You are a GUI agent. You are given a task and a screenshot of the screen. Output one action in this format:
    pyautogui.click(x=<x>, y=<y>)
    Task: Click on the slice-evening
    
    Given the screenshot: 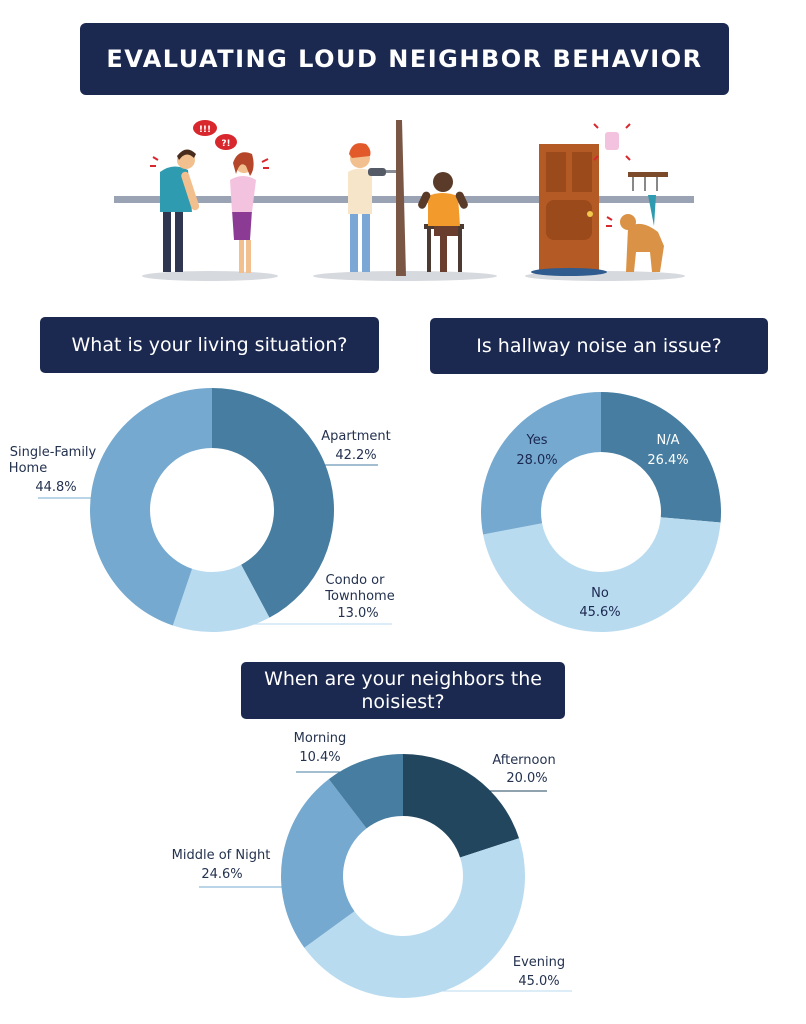 What is the action you would take?
    pyautogui.click(x=414, y=918)
    